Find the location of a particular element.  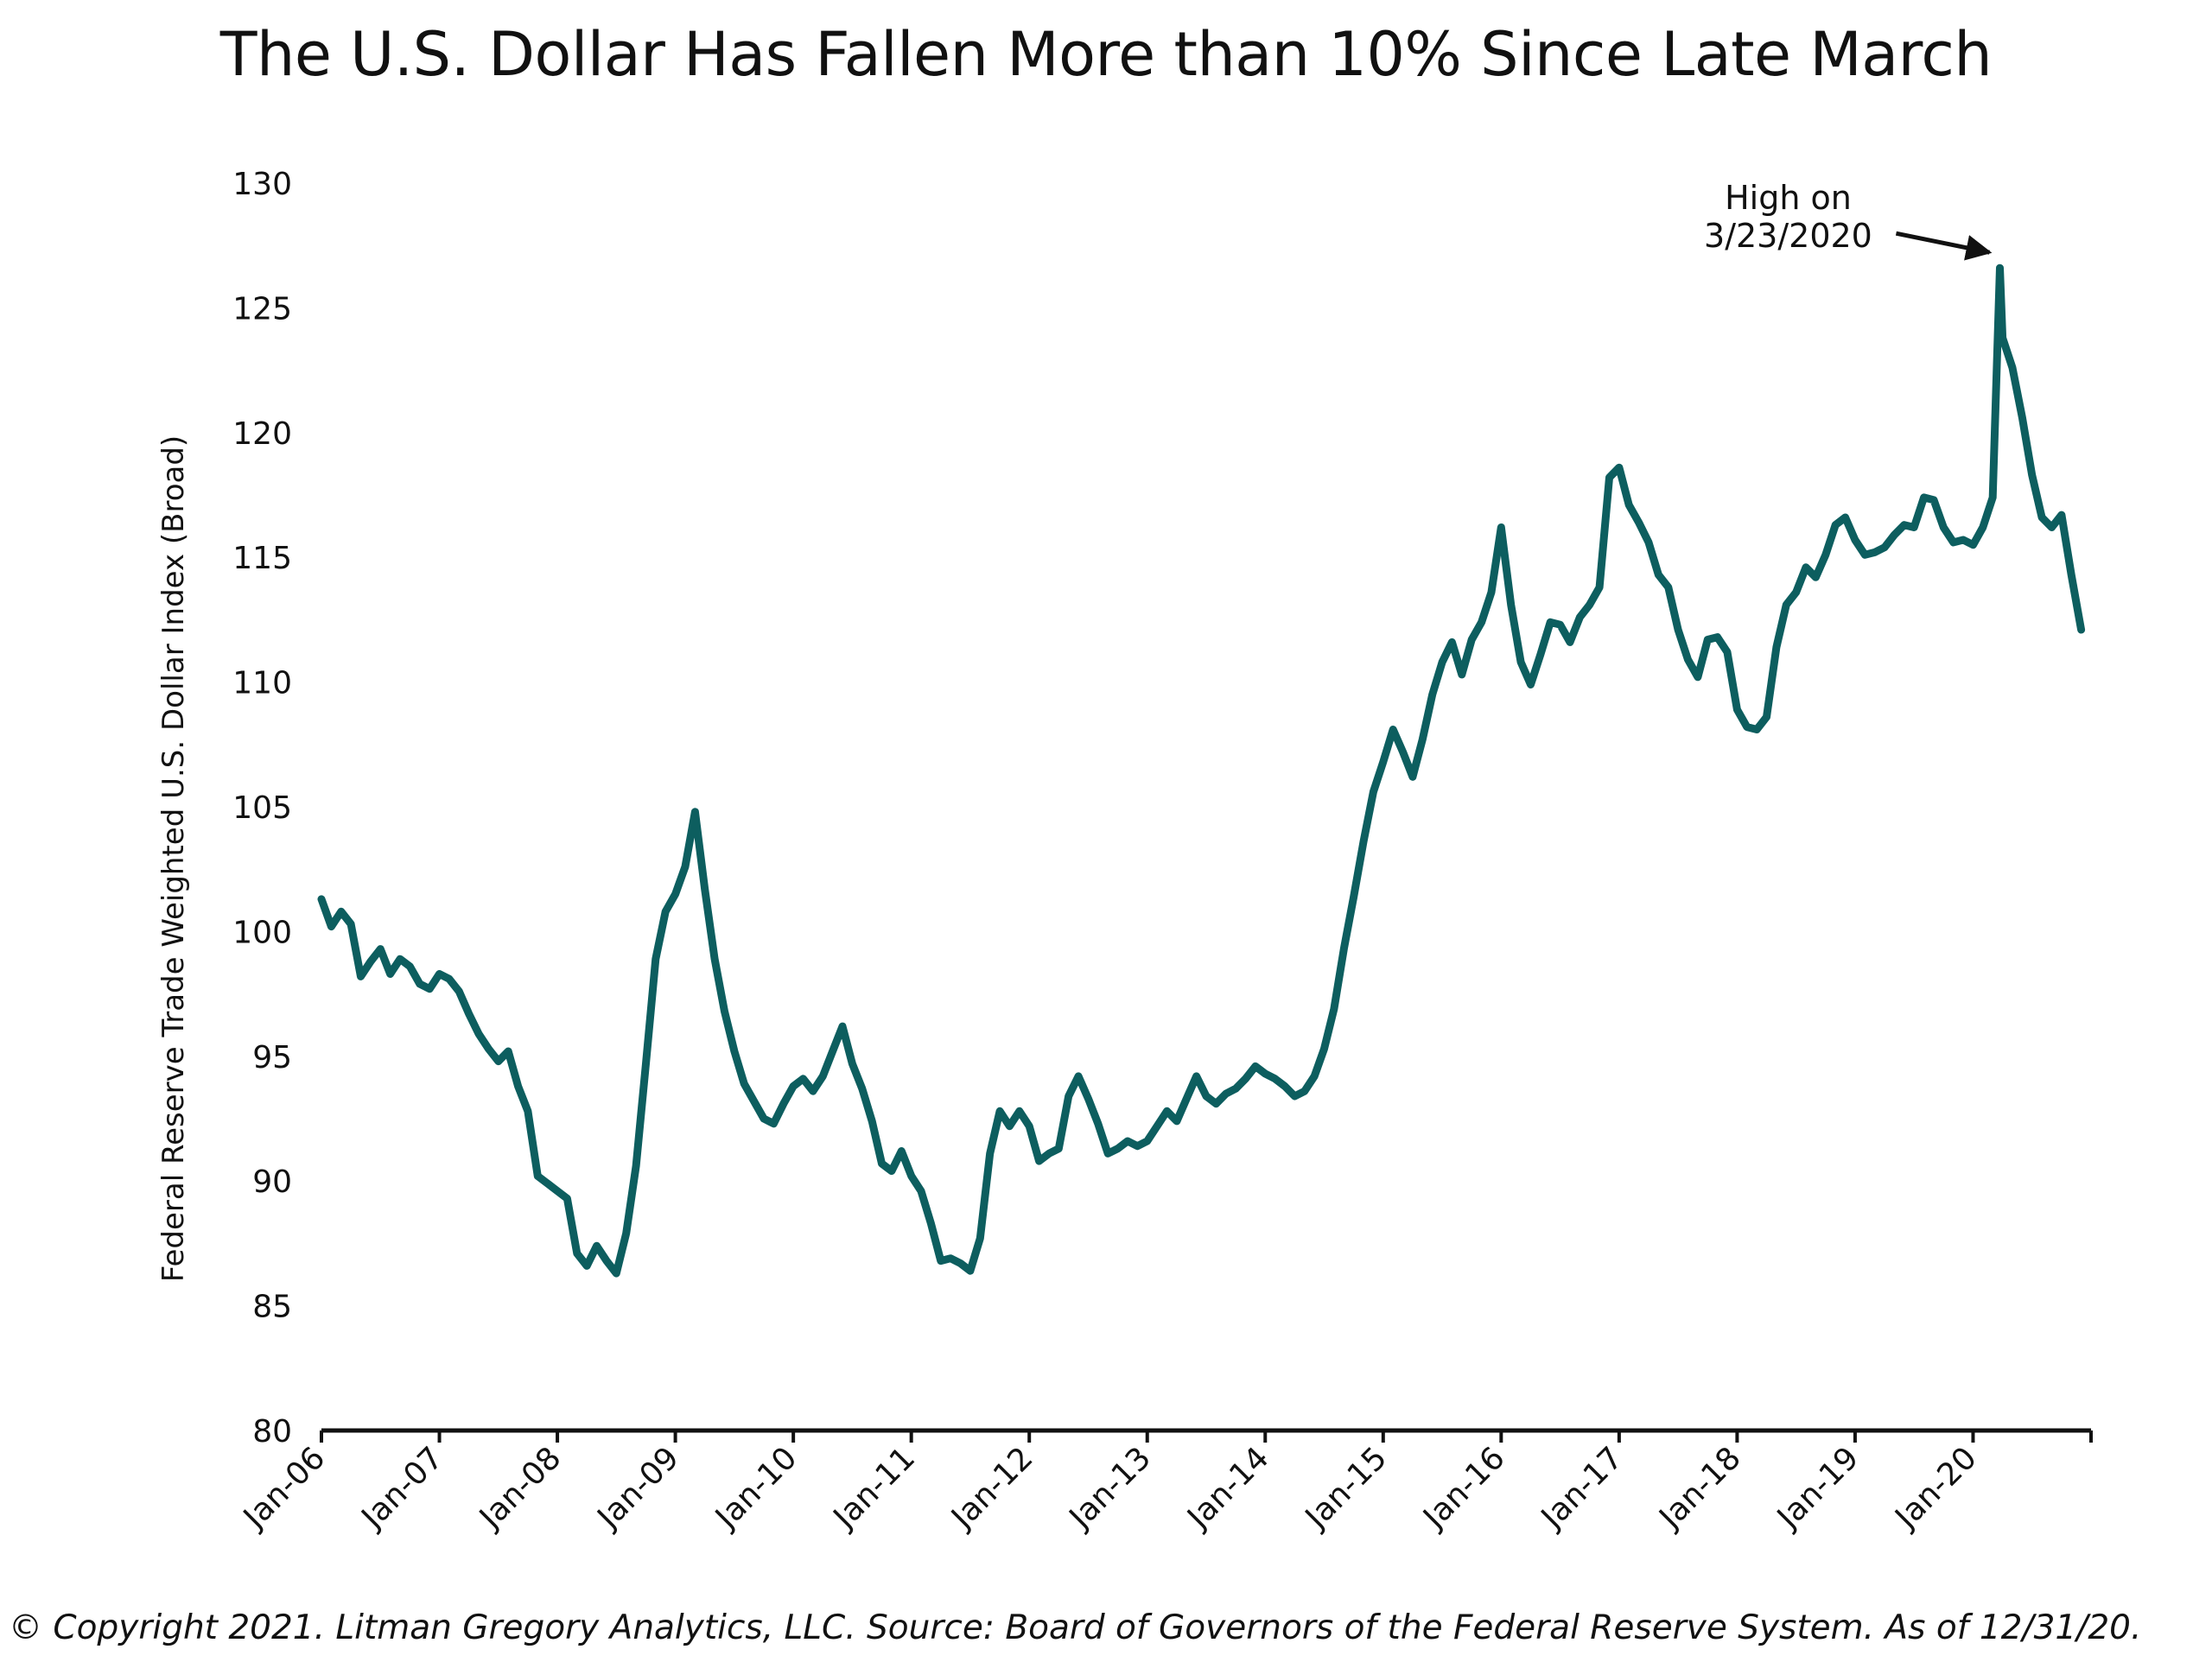

y-tick-label: 90 is located at coordinates (272, 1182).